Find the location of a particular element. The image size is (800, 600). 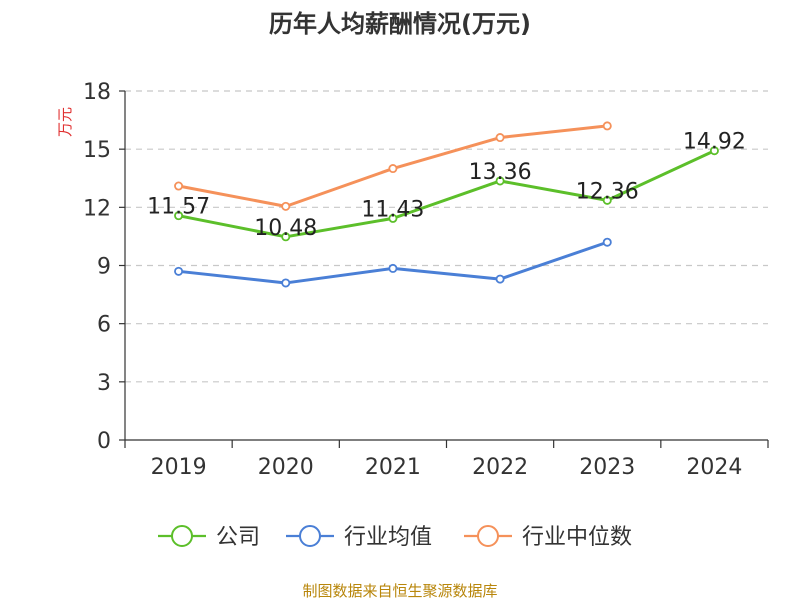

y-tick-label: 15 is located at coordinates (97, 150).